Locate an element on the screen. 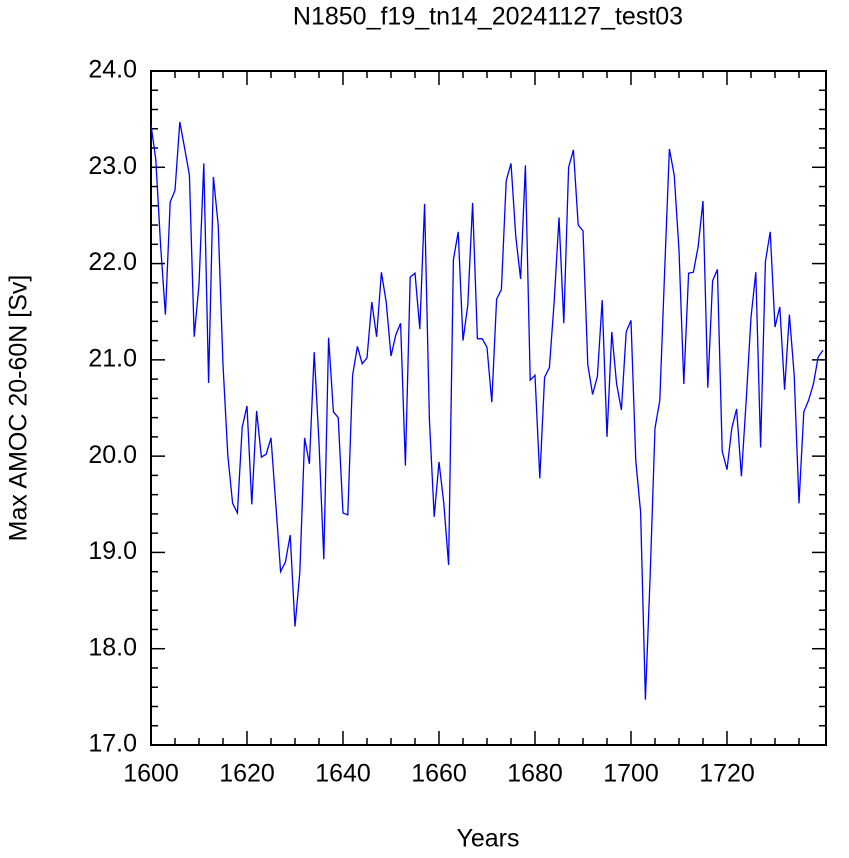  y-tick-label: 19.0 is located at coordinates (112, 551).